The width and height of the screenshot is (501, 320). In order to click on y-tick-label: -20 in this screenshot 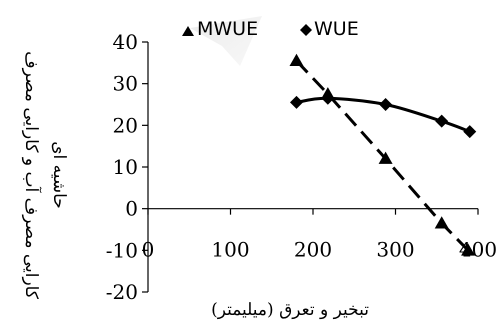, I will do `click(122, 292)`.